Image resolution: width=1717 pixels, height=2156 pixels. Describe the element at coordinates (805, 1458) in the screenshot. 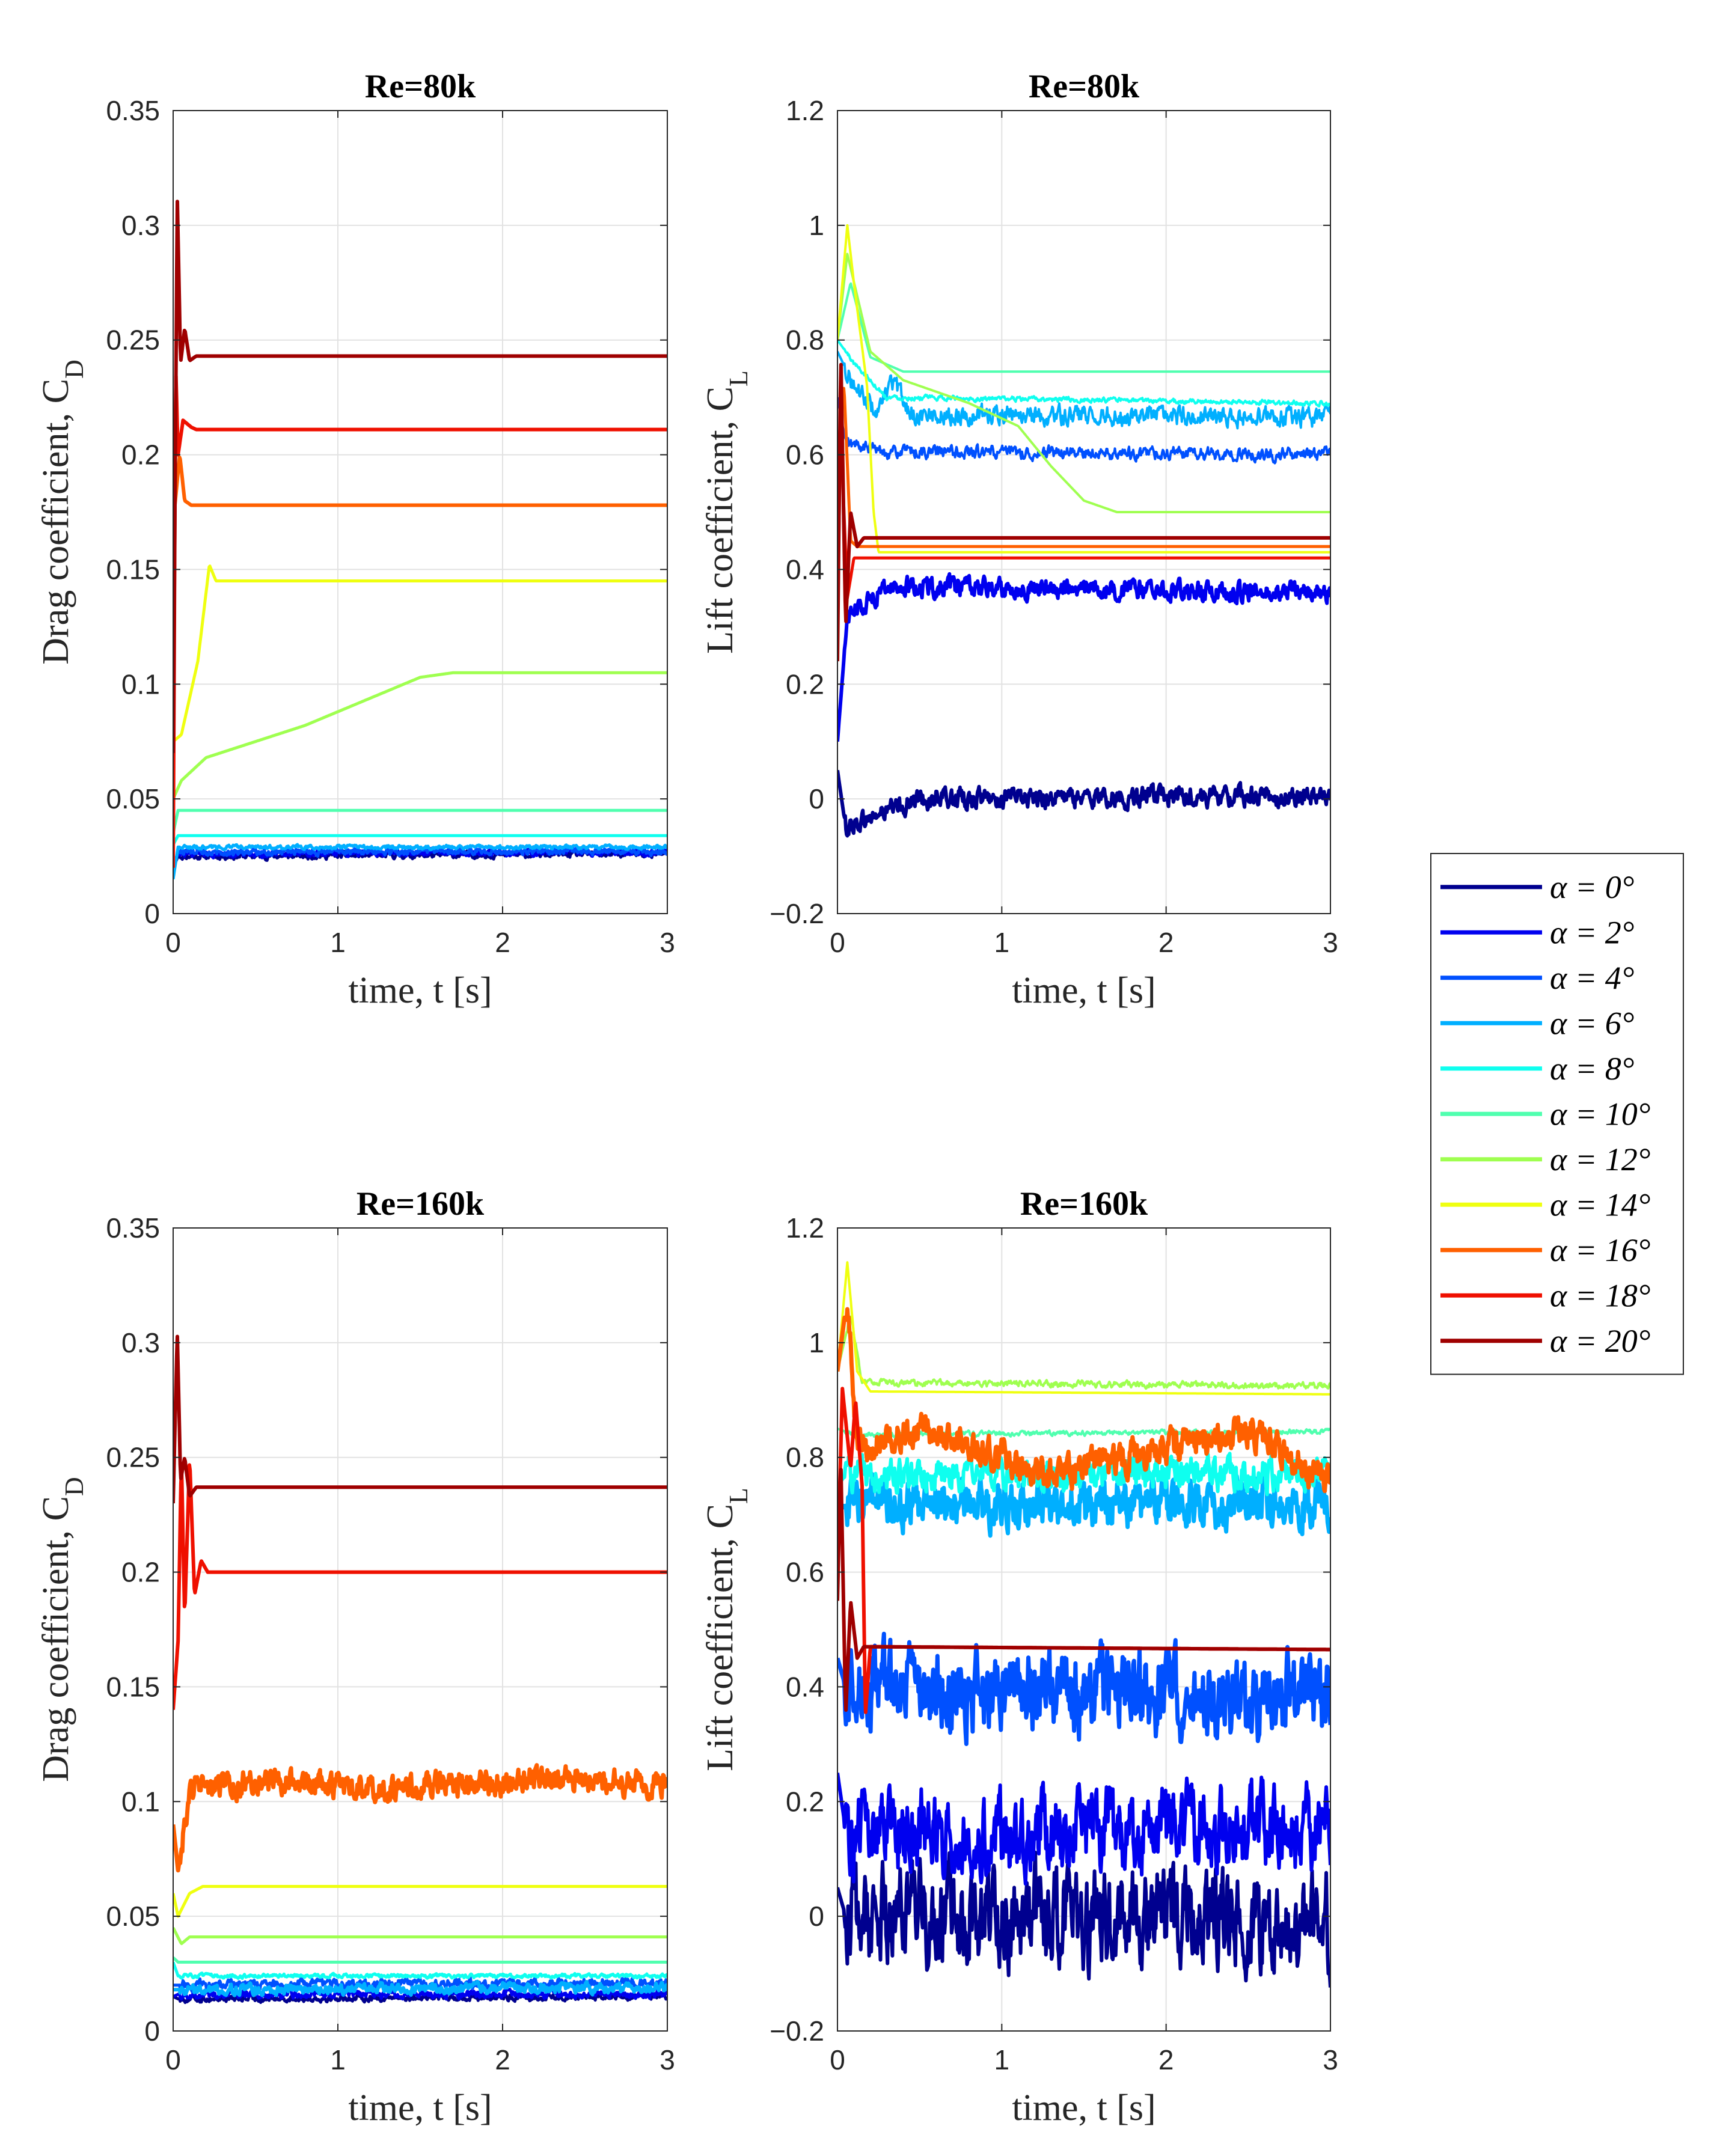

I see `y-tick-label: 0.8` at that location.